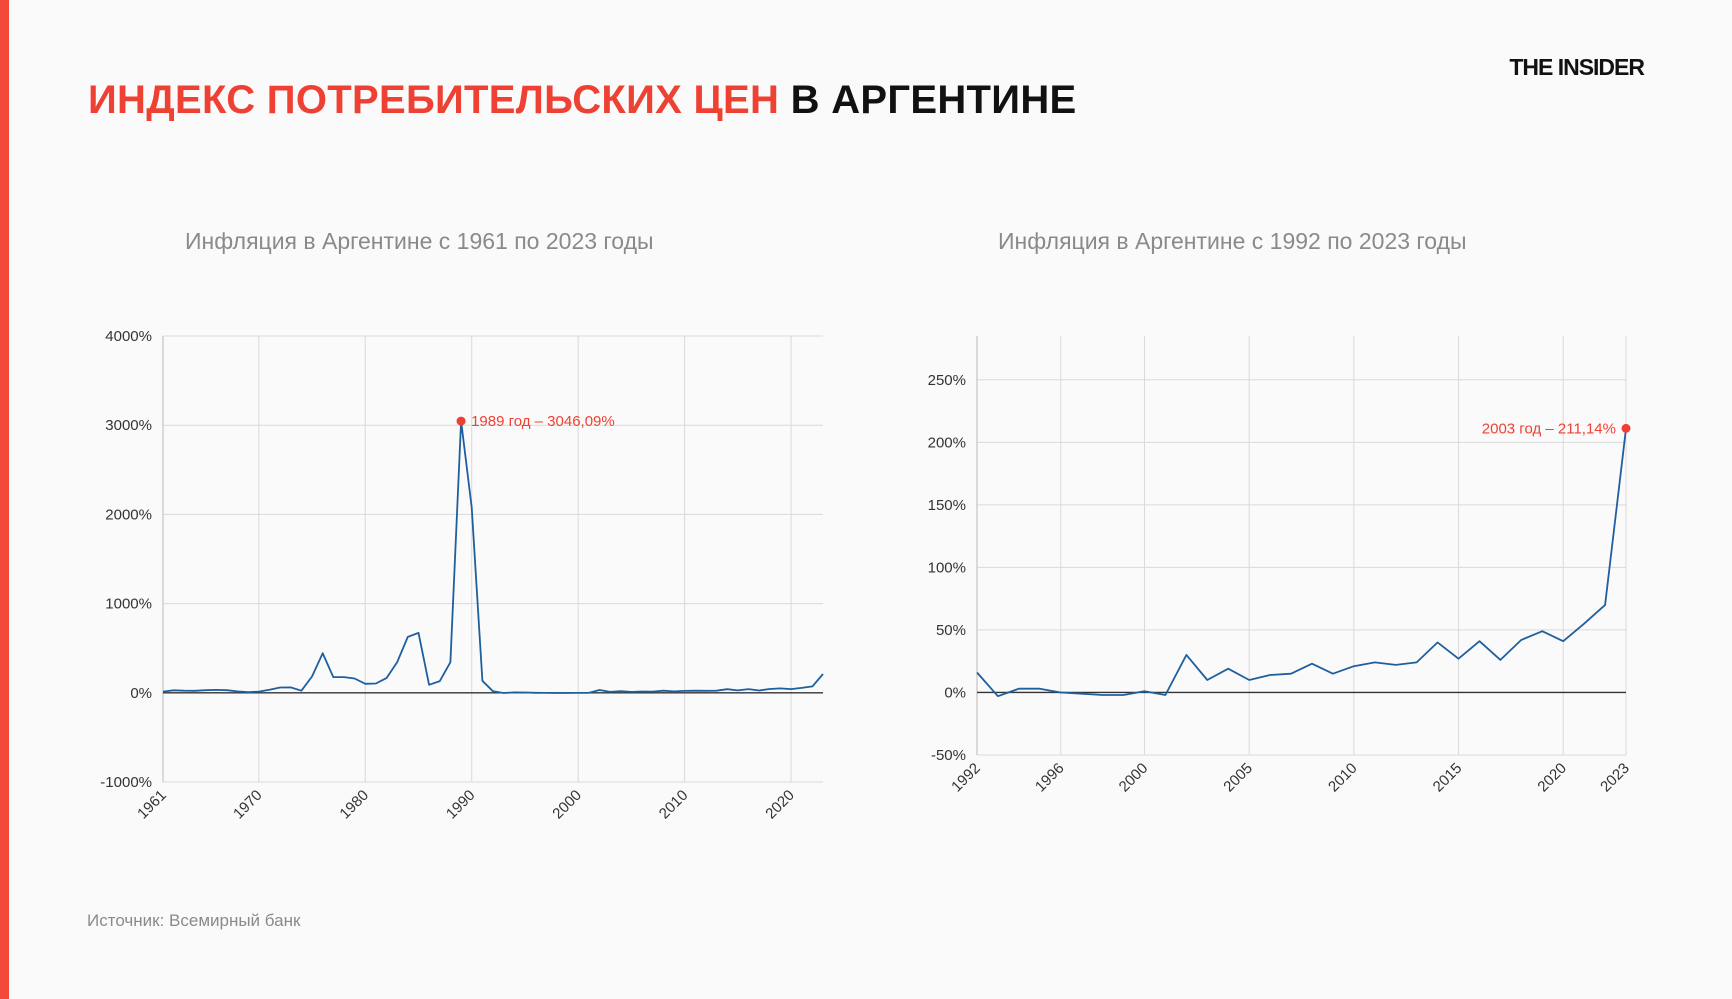 The height and width of the screenshot is (999, 1732). What do you see at coordinates (248, 805) in the screenshot?
I see `chart-1-x-tick-label: 1970` at bounding box center [248, 805].